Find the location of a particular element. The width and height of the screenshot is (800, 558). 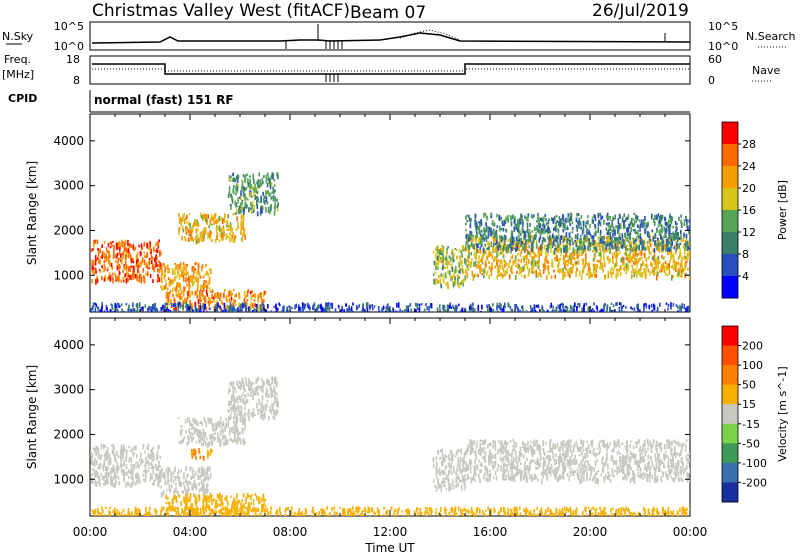

noise-tick-top-right: 10^5 is located at coordinates (723, 26).